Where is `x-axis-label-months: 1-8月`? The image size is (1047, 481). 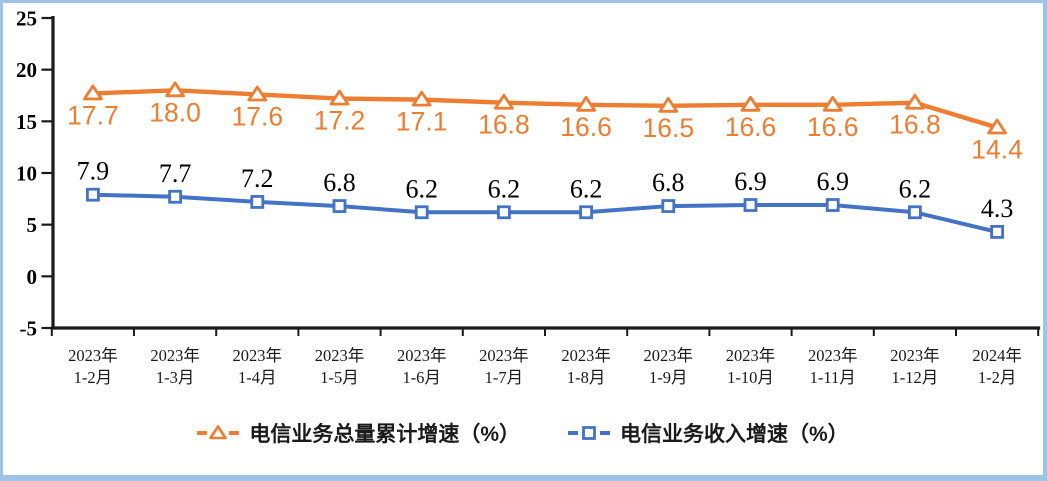
x-axis-label-months: 1-8月 is located at coordinates (586, 377).